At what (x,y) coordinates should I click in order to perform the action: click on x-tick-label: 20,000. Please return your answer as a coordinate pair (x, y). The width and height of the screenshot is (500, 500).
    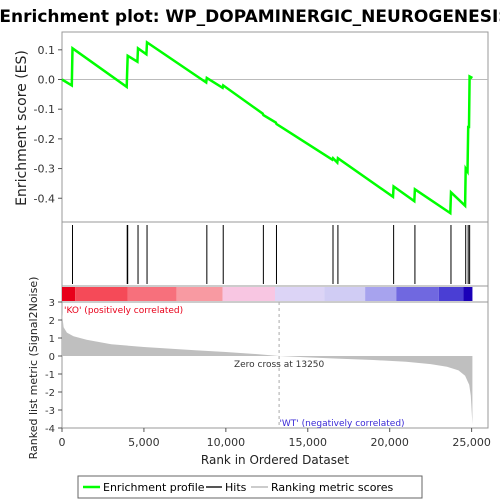
    Looking at the image, I should click on (389, 442).